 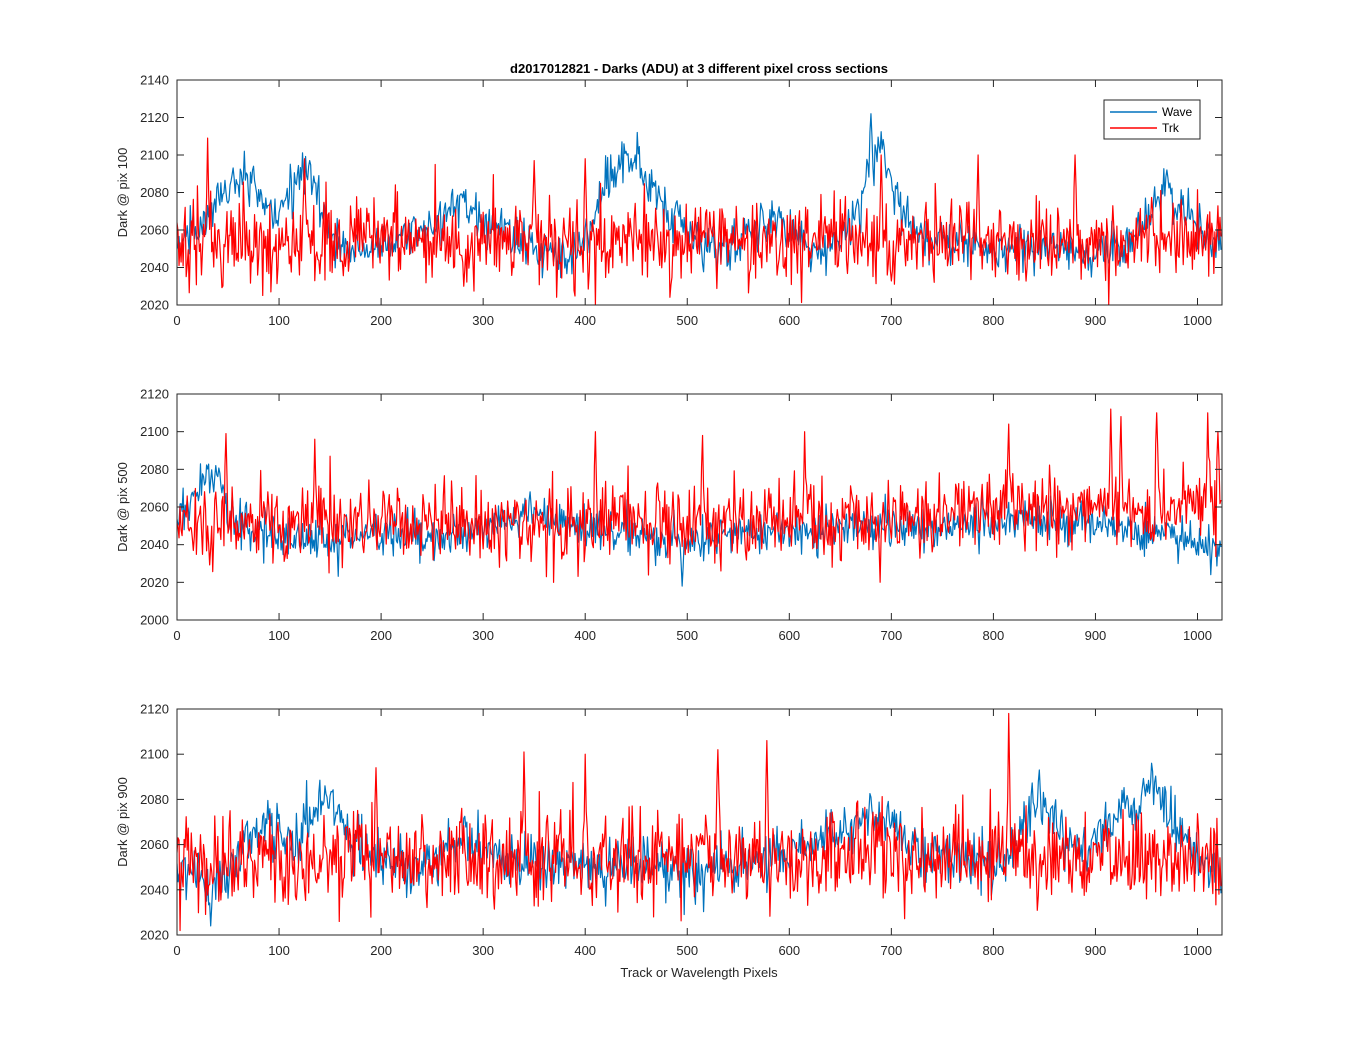 What do you see at coordinates (154, 80) in the screenshot?
I see `y-tick-label: 2140` at bounding box center [154, 80].